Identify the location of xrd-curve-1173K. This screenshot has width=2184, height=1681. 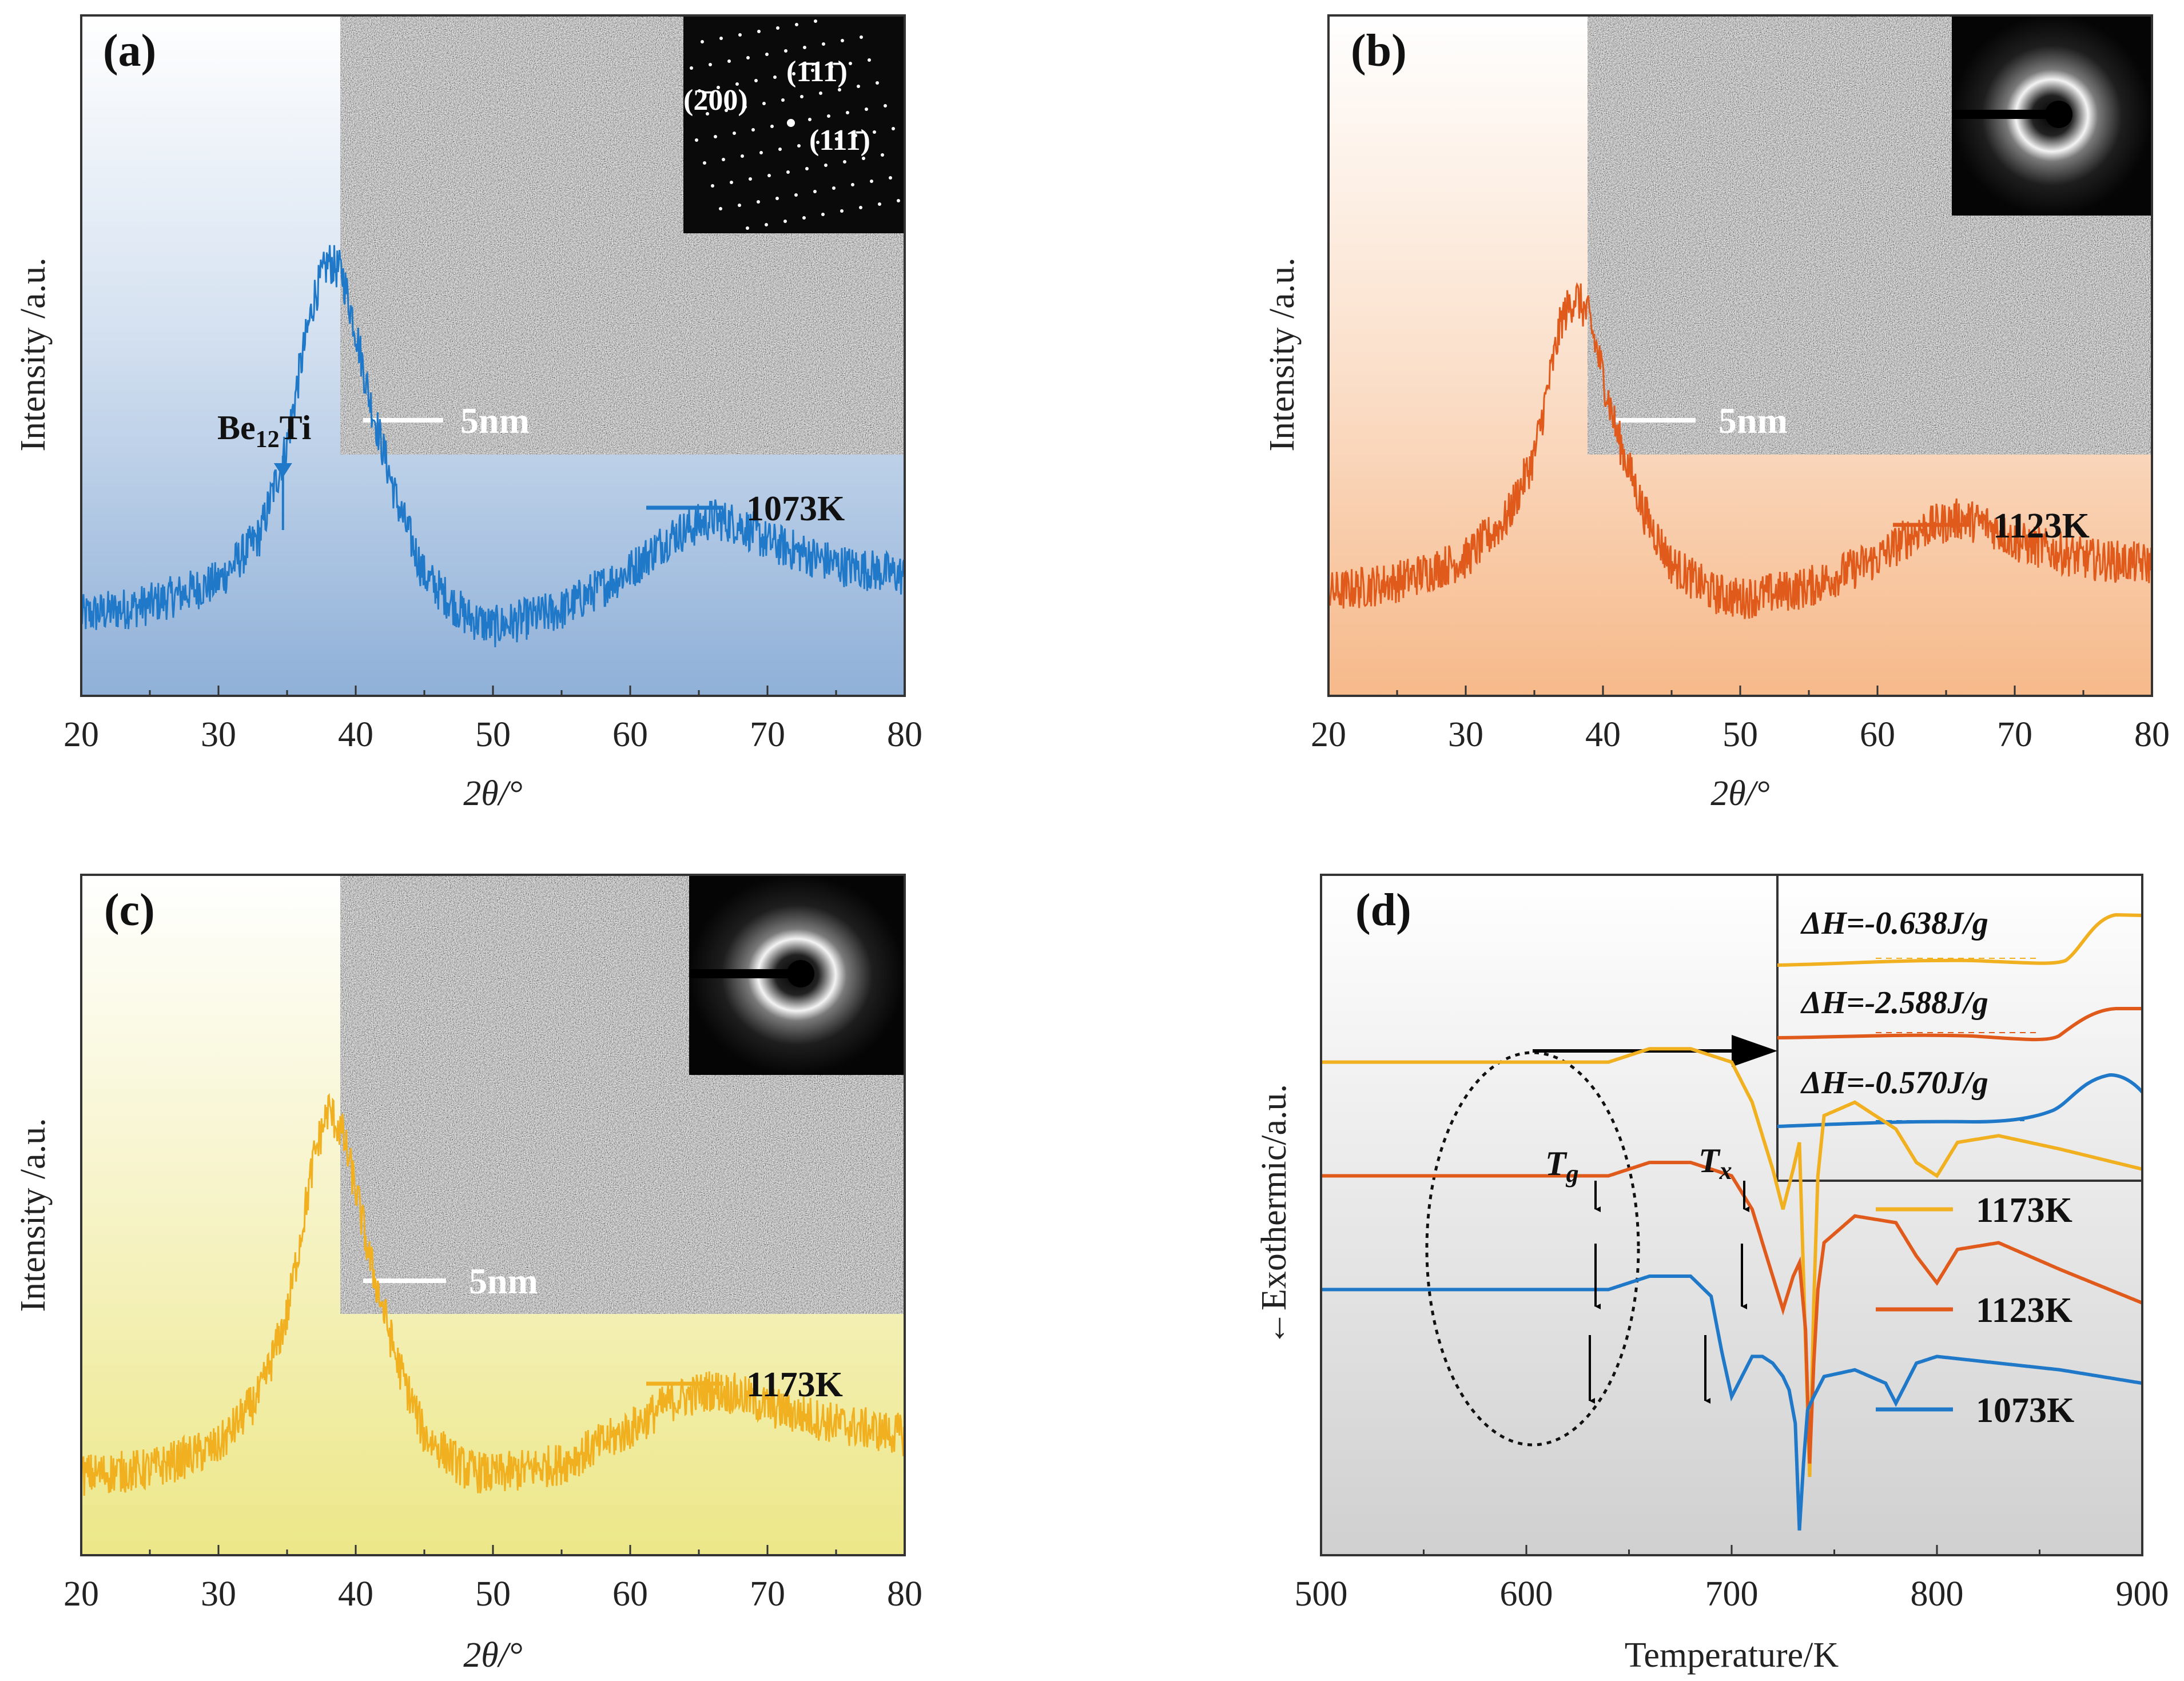
(492, 1295).